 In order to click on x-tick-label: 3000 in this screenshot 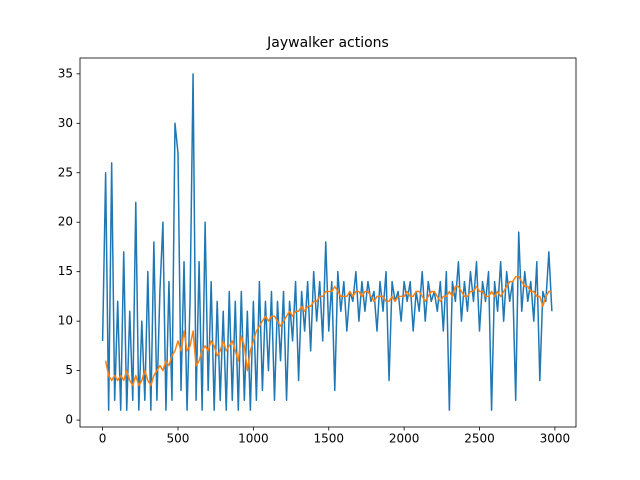, I will do `click(555, 439)`.